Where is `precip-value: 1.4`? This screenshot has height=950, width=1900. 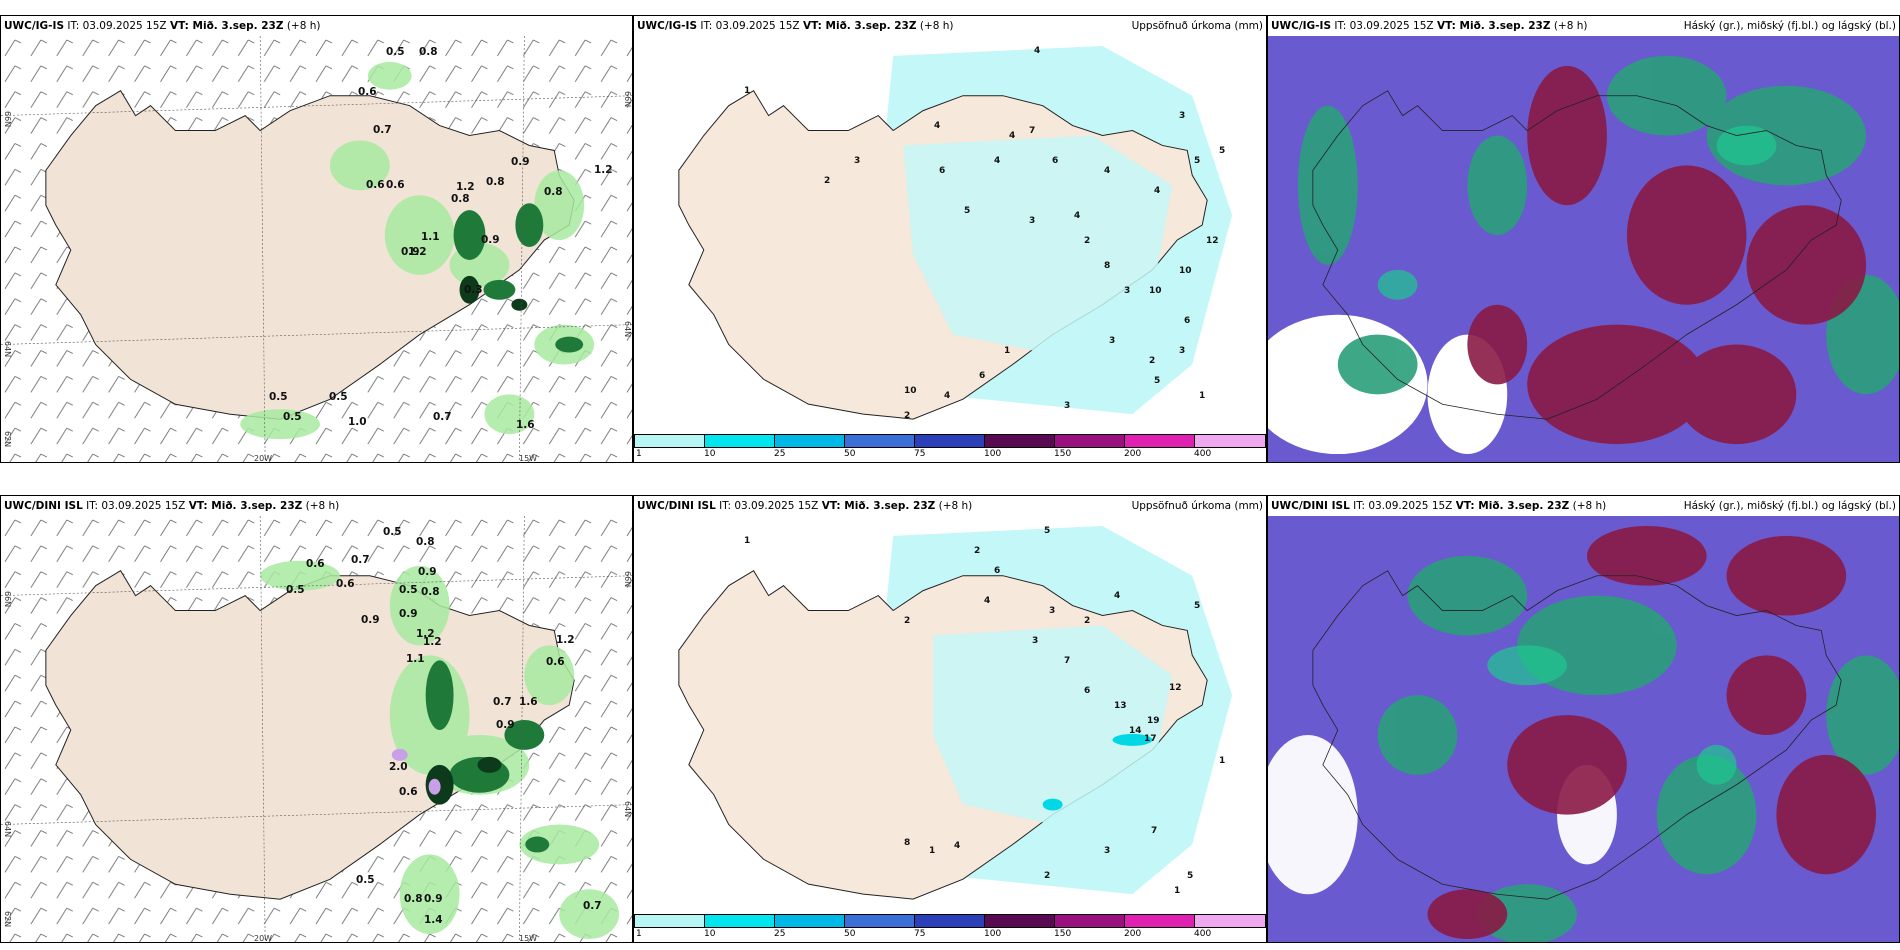
precip-value: 1.4 is located at coordinates (433, 920).